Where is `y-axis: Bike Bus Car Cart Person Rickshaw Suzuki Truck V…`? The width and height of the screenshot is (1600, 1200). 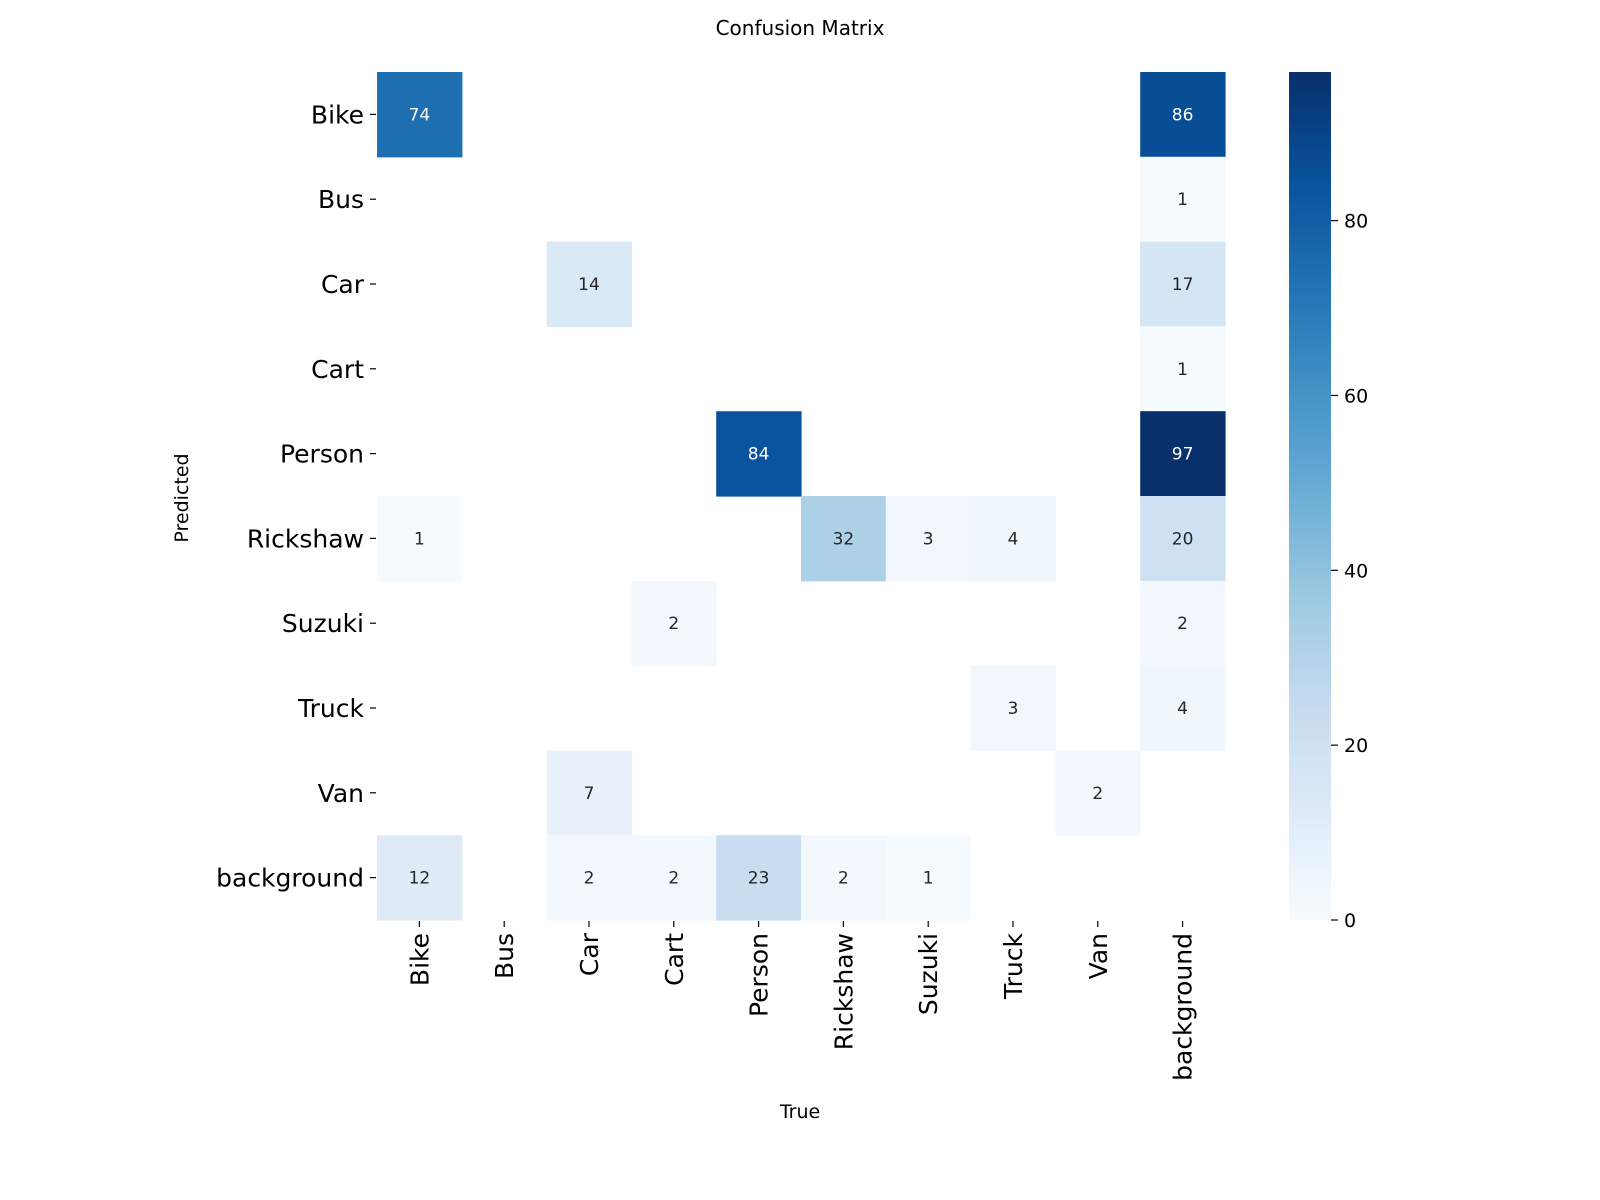
y-axis: Bike Bus Car Cart Person Rickshaw Suzuki Truck V… is located at coordinates (296, 496).